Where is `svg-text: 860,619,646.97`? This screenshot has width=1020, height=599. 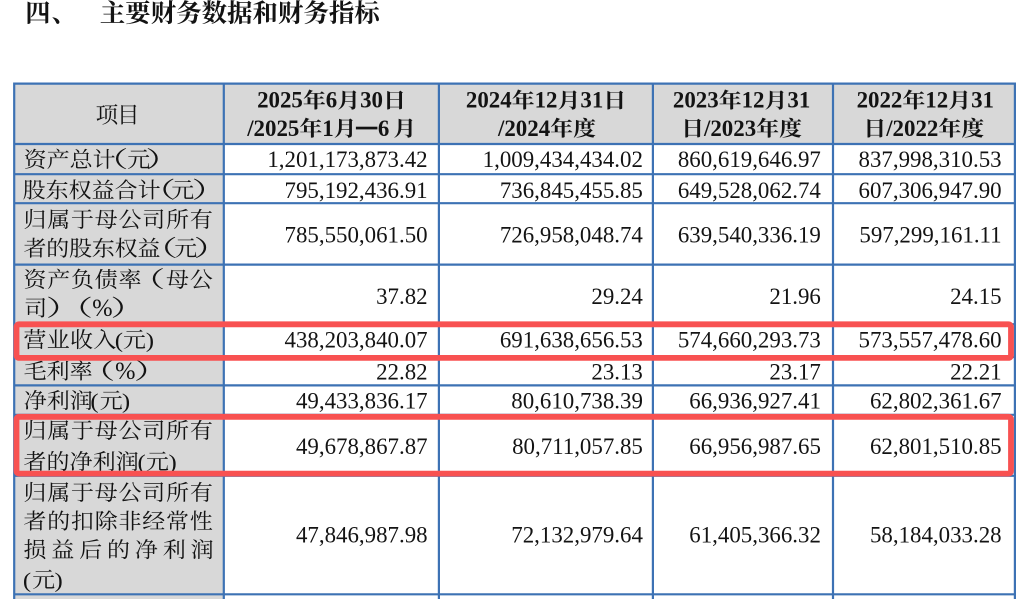 svg-text: 860,619,646.97 is located at coordinates (749, 159).